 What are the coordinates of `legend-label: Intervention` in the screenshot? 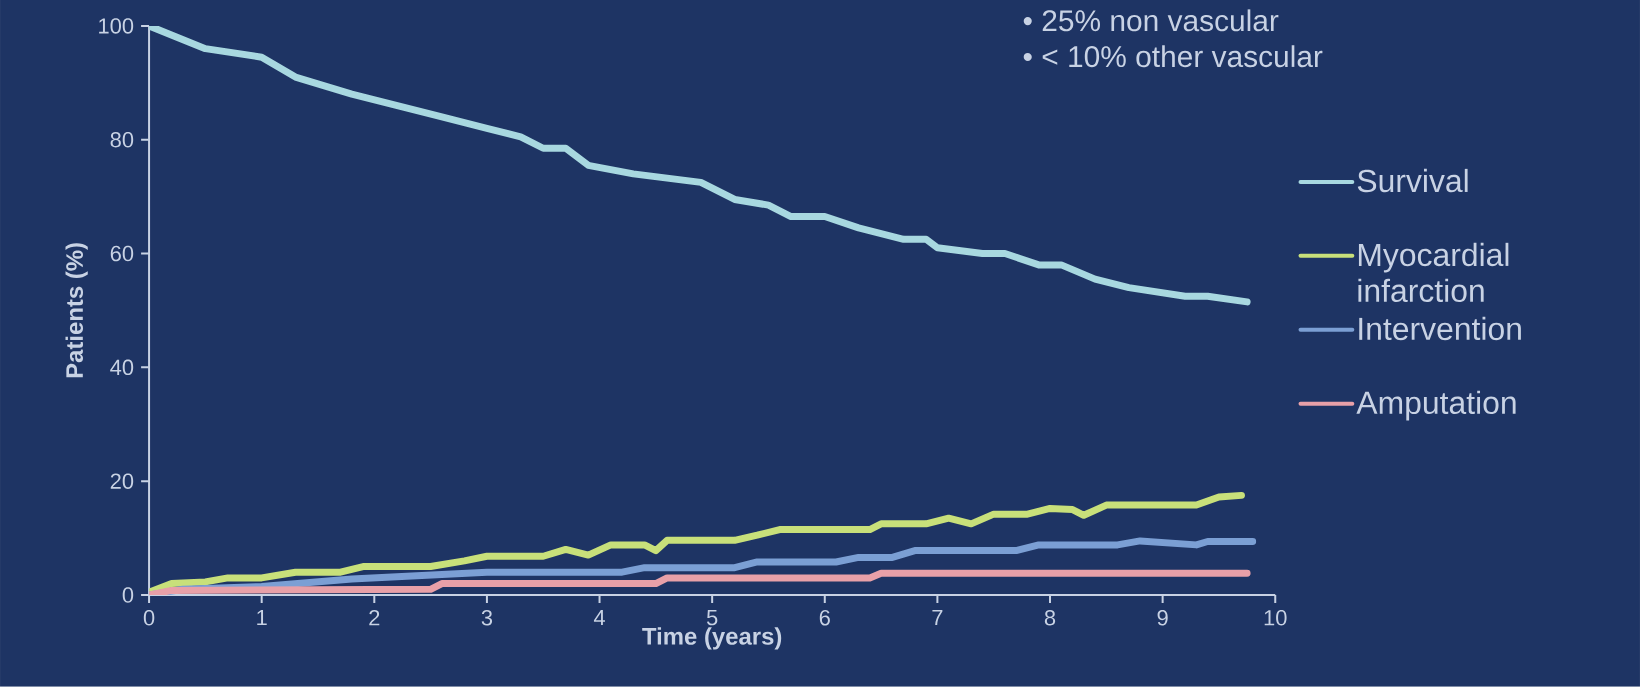 It's located at (1440, 328).